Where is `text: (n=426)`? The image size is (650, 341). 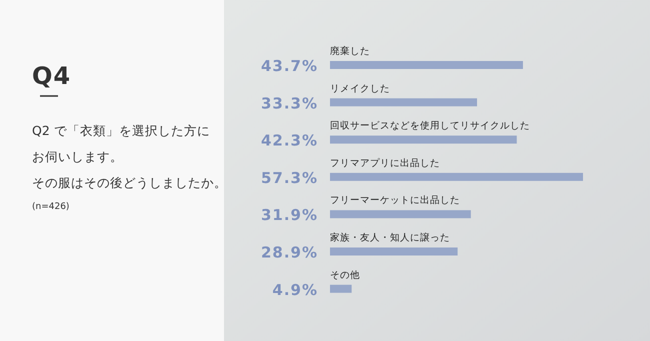
text: (n=426) is located at coordinates (51, 207).